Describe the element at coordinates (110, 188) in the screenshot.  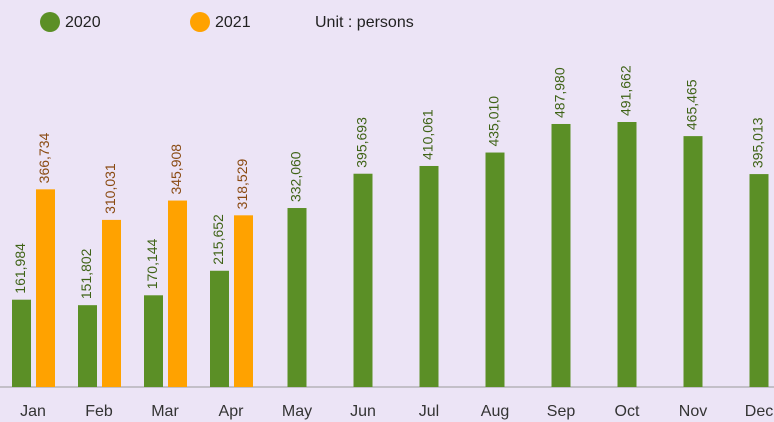
I see `value-label: 310,031` at that location.